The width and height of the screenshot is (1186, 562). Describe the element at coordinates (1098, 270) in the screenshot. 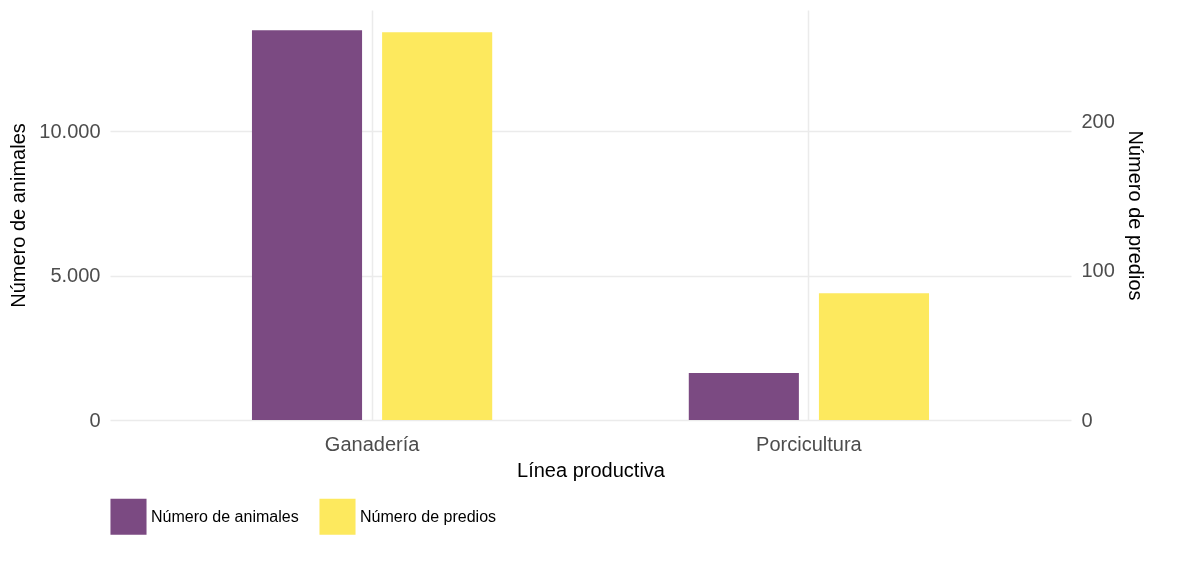

I see `y2-tick-label: 100` at that location.